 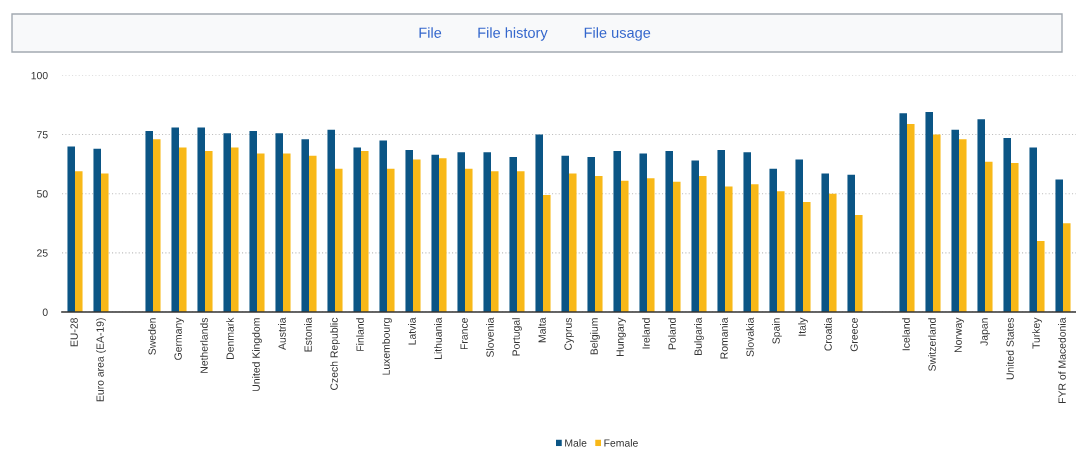 What do you see at coordinates (1010, 348) in the screenshot?
I see `x-tick-label: United States` at bounding box center [1010, 348].